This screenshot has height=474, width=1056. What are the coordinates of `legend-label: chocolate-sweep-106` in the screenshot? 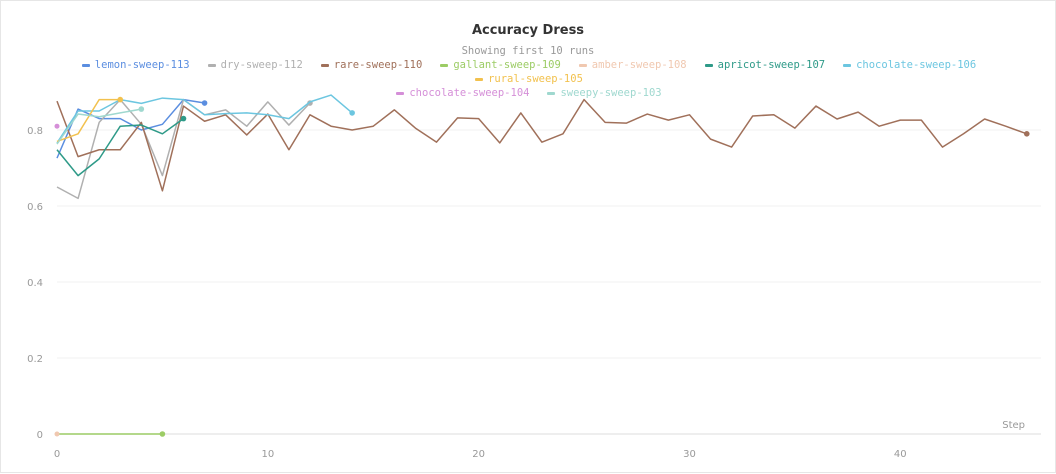 It's located at (916, 65).